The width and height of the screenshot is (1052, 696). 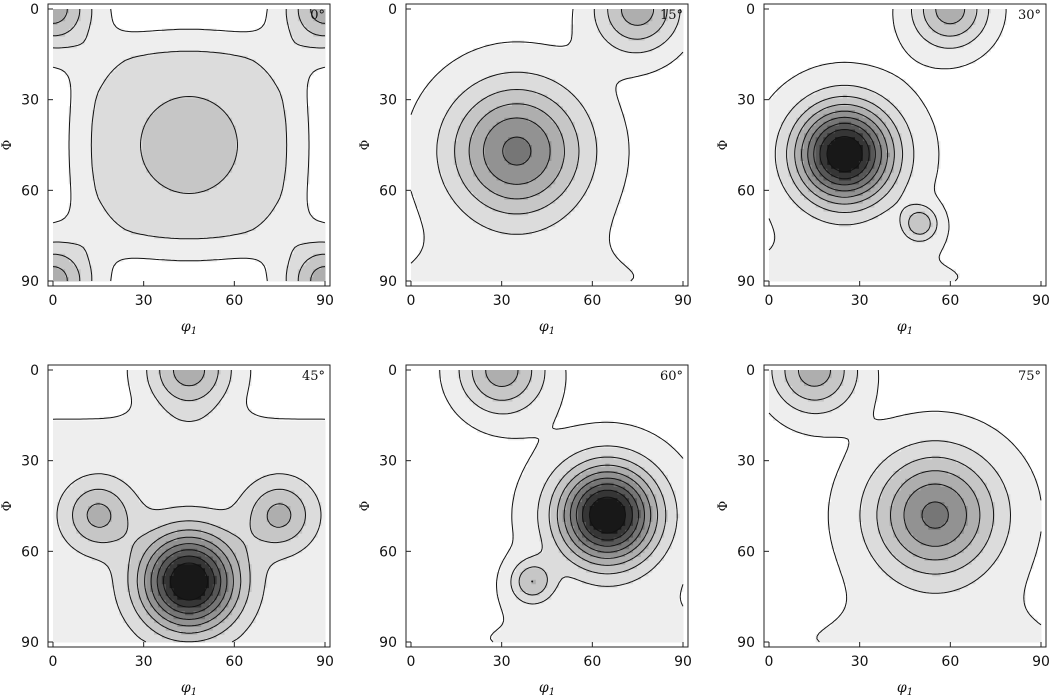 What do you see at coordinates (1029, 15) in the screenshot?
I see `panel-label: 30°` at bounding box center [1029, 15].